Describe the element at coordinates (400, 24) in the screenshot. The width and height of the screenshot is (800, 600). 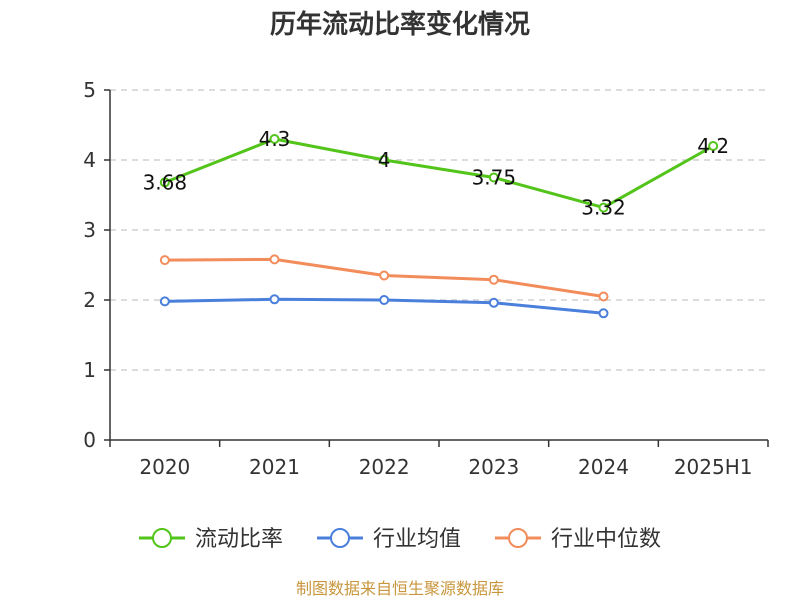
I see `chart-title: 历年流动比率变化情况` at that location.